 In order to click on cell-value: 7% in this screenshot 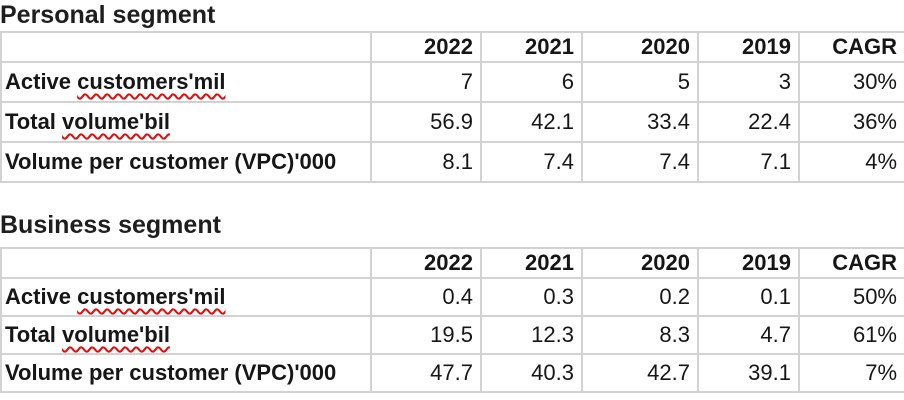, I will do `click(851, 373)`.